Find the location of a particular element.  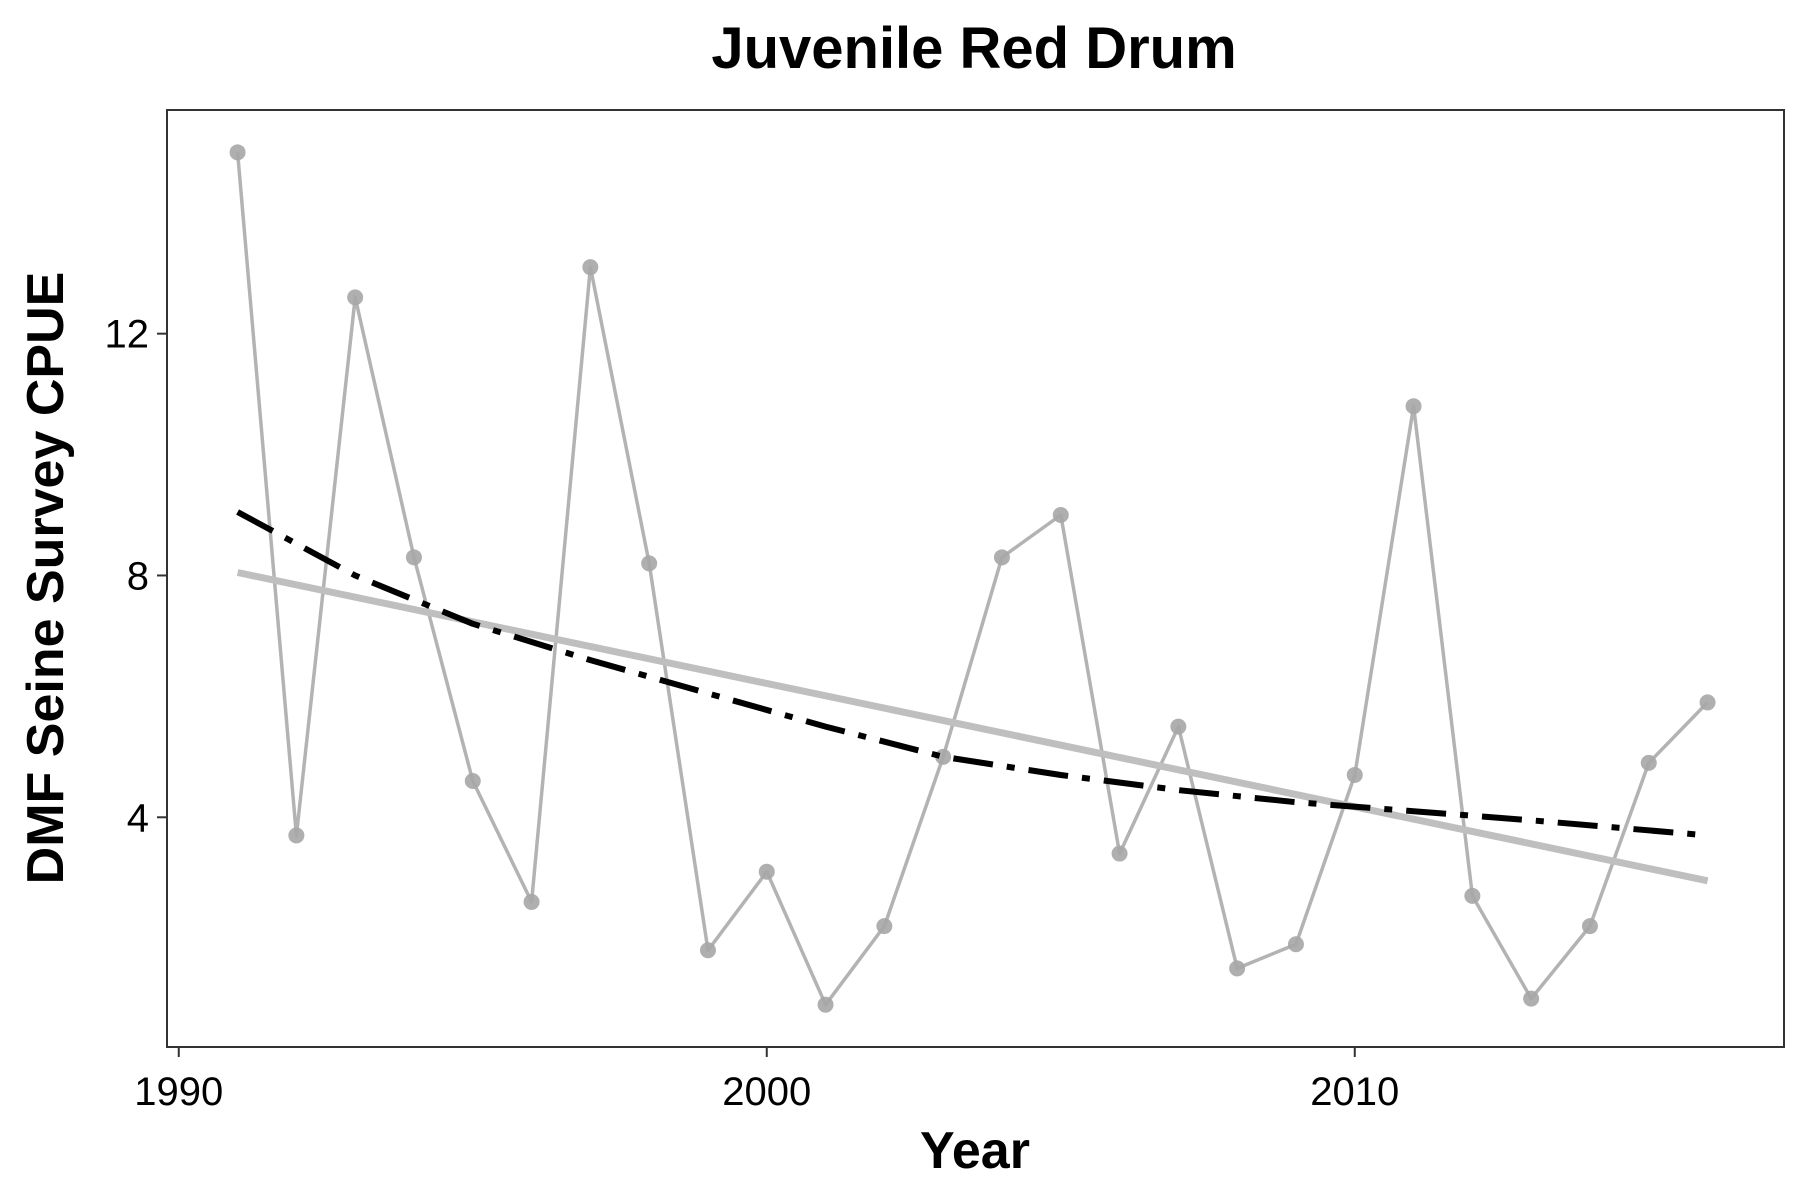

y-tick-label: 4 is located at coordinates (138, 818).